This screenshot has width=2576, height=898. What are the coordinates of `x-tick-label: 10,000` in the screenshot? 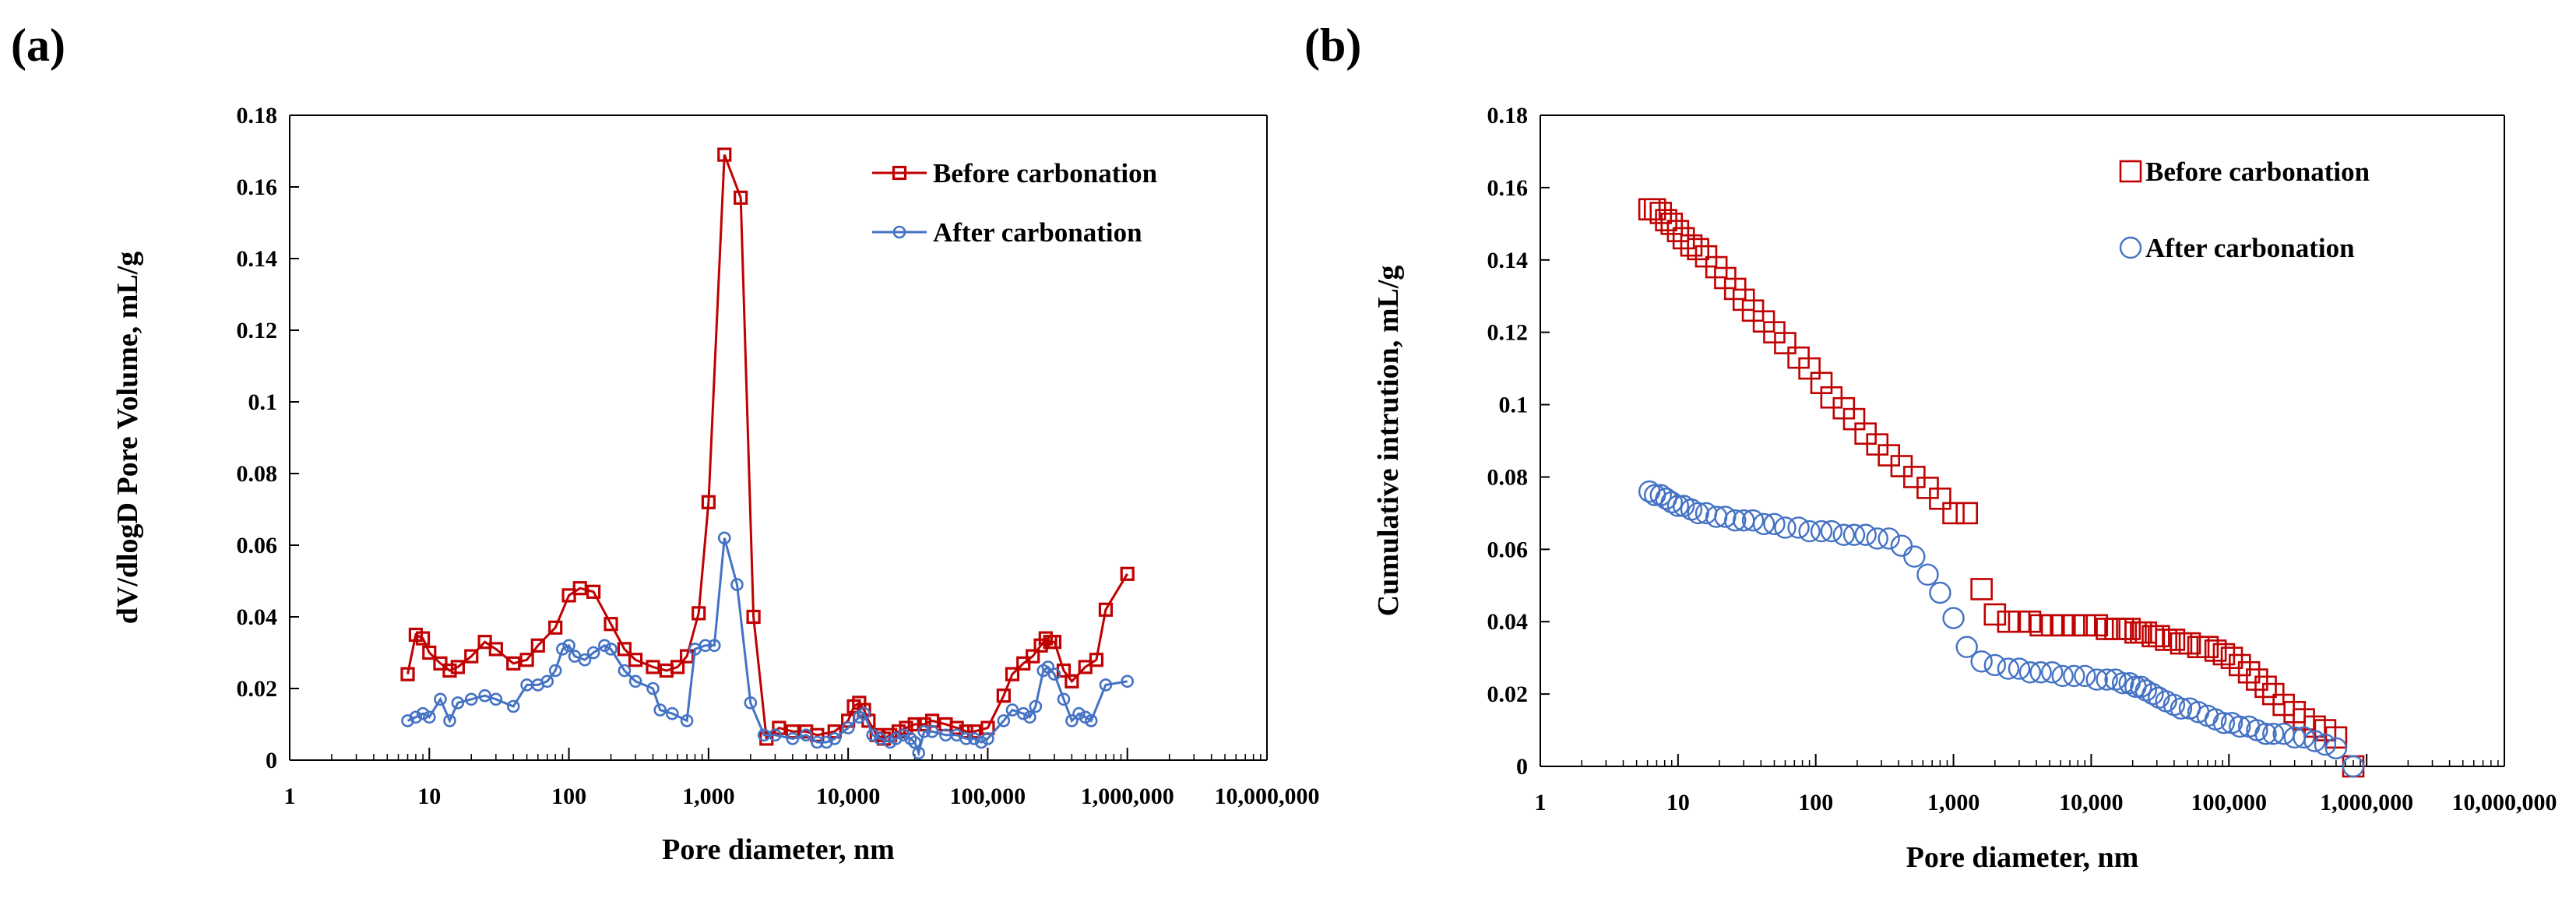 It's located at (848, 797).